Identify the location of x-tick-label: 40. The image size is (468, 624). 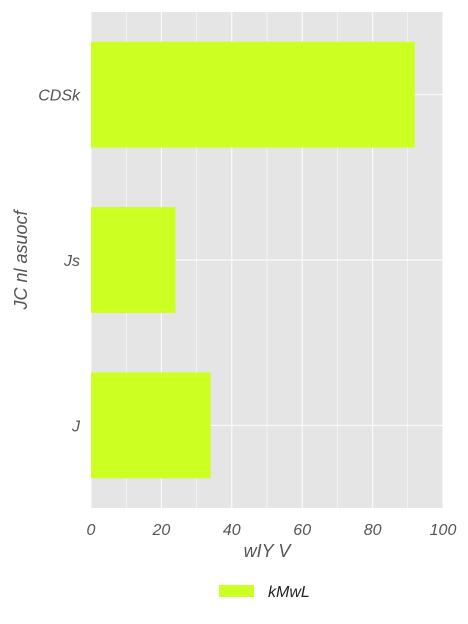
(232, 530).